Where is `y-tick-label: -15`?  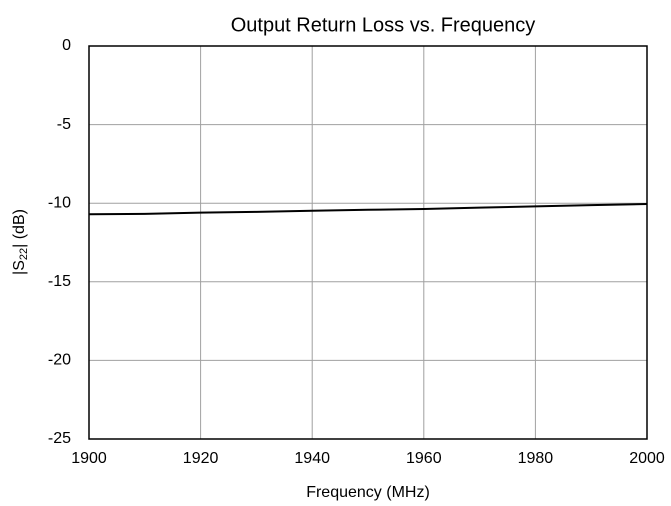
y-tick-label: -15 is located at coordinates (59, 281).